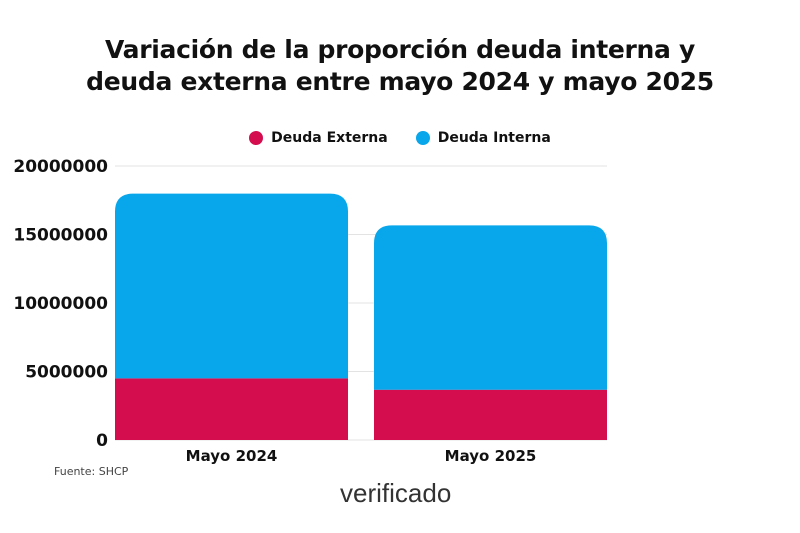 This screenshot has height=533, width=800. Describe the element at coordinates (491, 456) in the screenshot. I see `x-tick-label: Mayo 2025` at that location.